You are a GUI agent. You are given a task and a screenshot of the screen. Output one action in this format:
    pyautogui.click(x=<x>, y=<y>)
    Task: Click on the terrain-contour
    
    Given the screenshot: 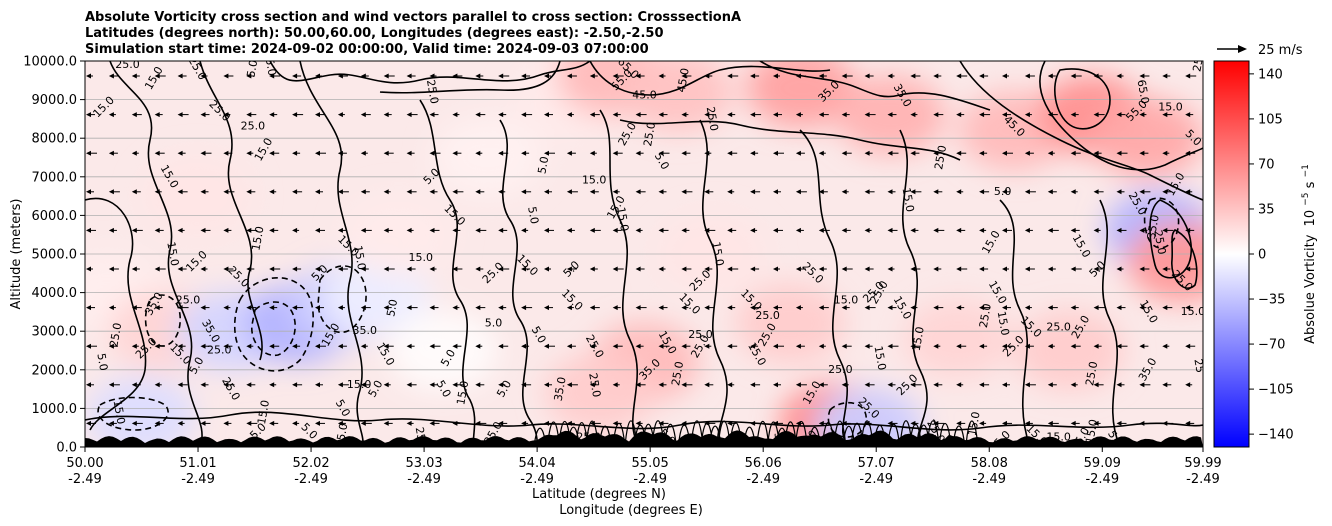 What is the action you would take?
    pyautogui.click(x=840, y=433)
    